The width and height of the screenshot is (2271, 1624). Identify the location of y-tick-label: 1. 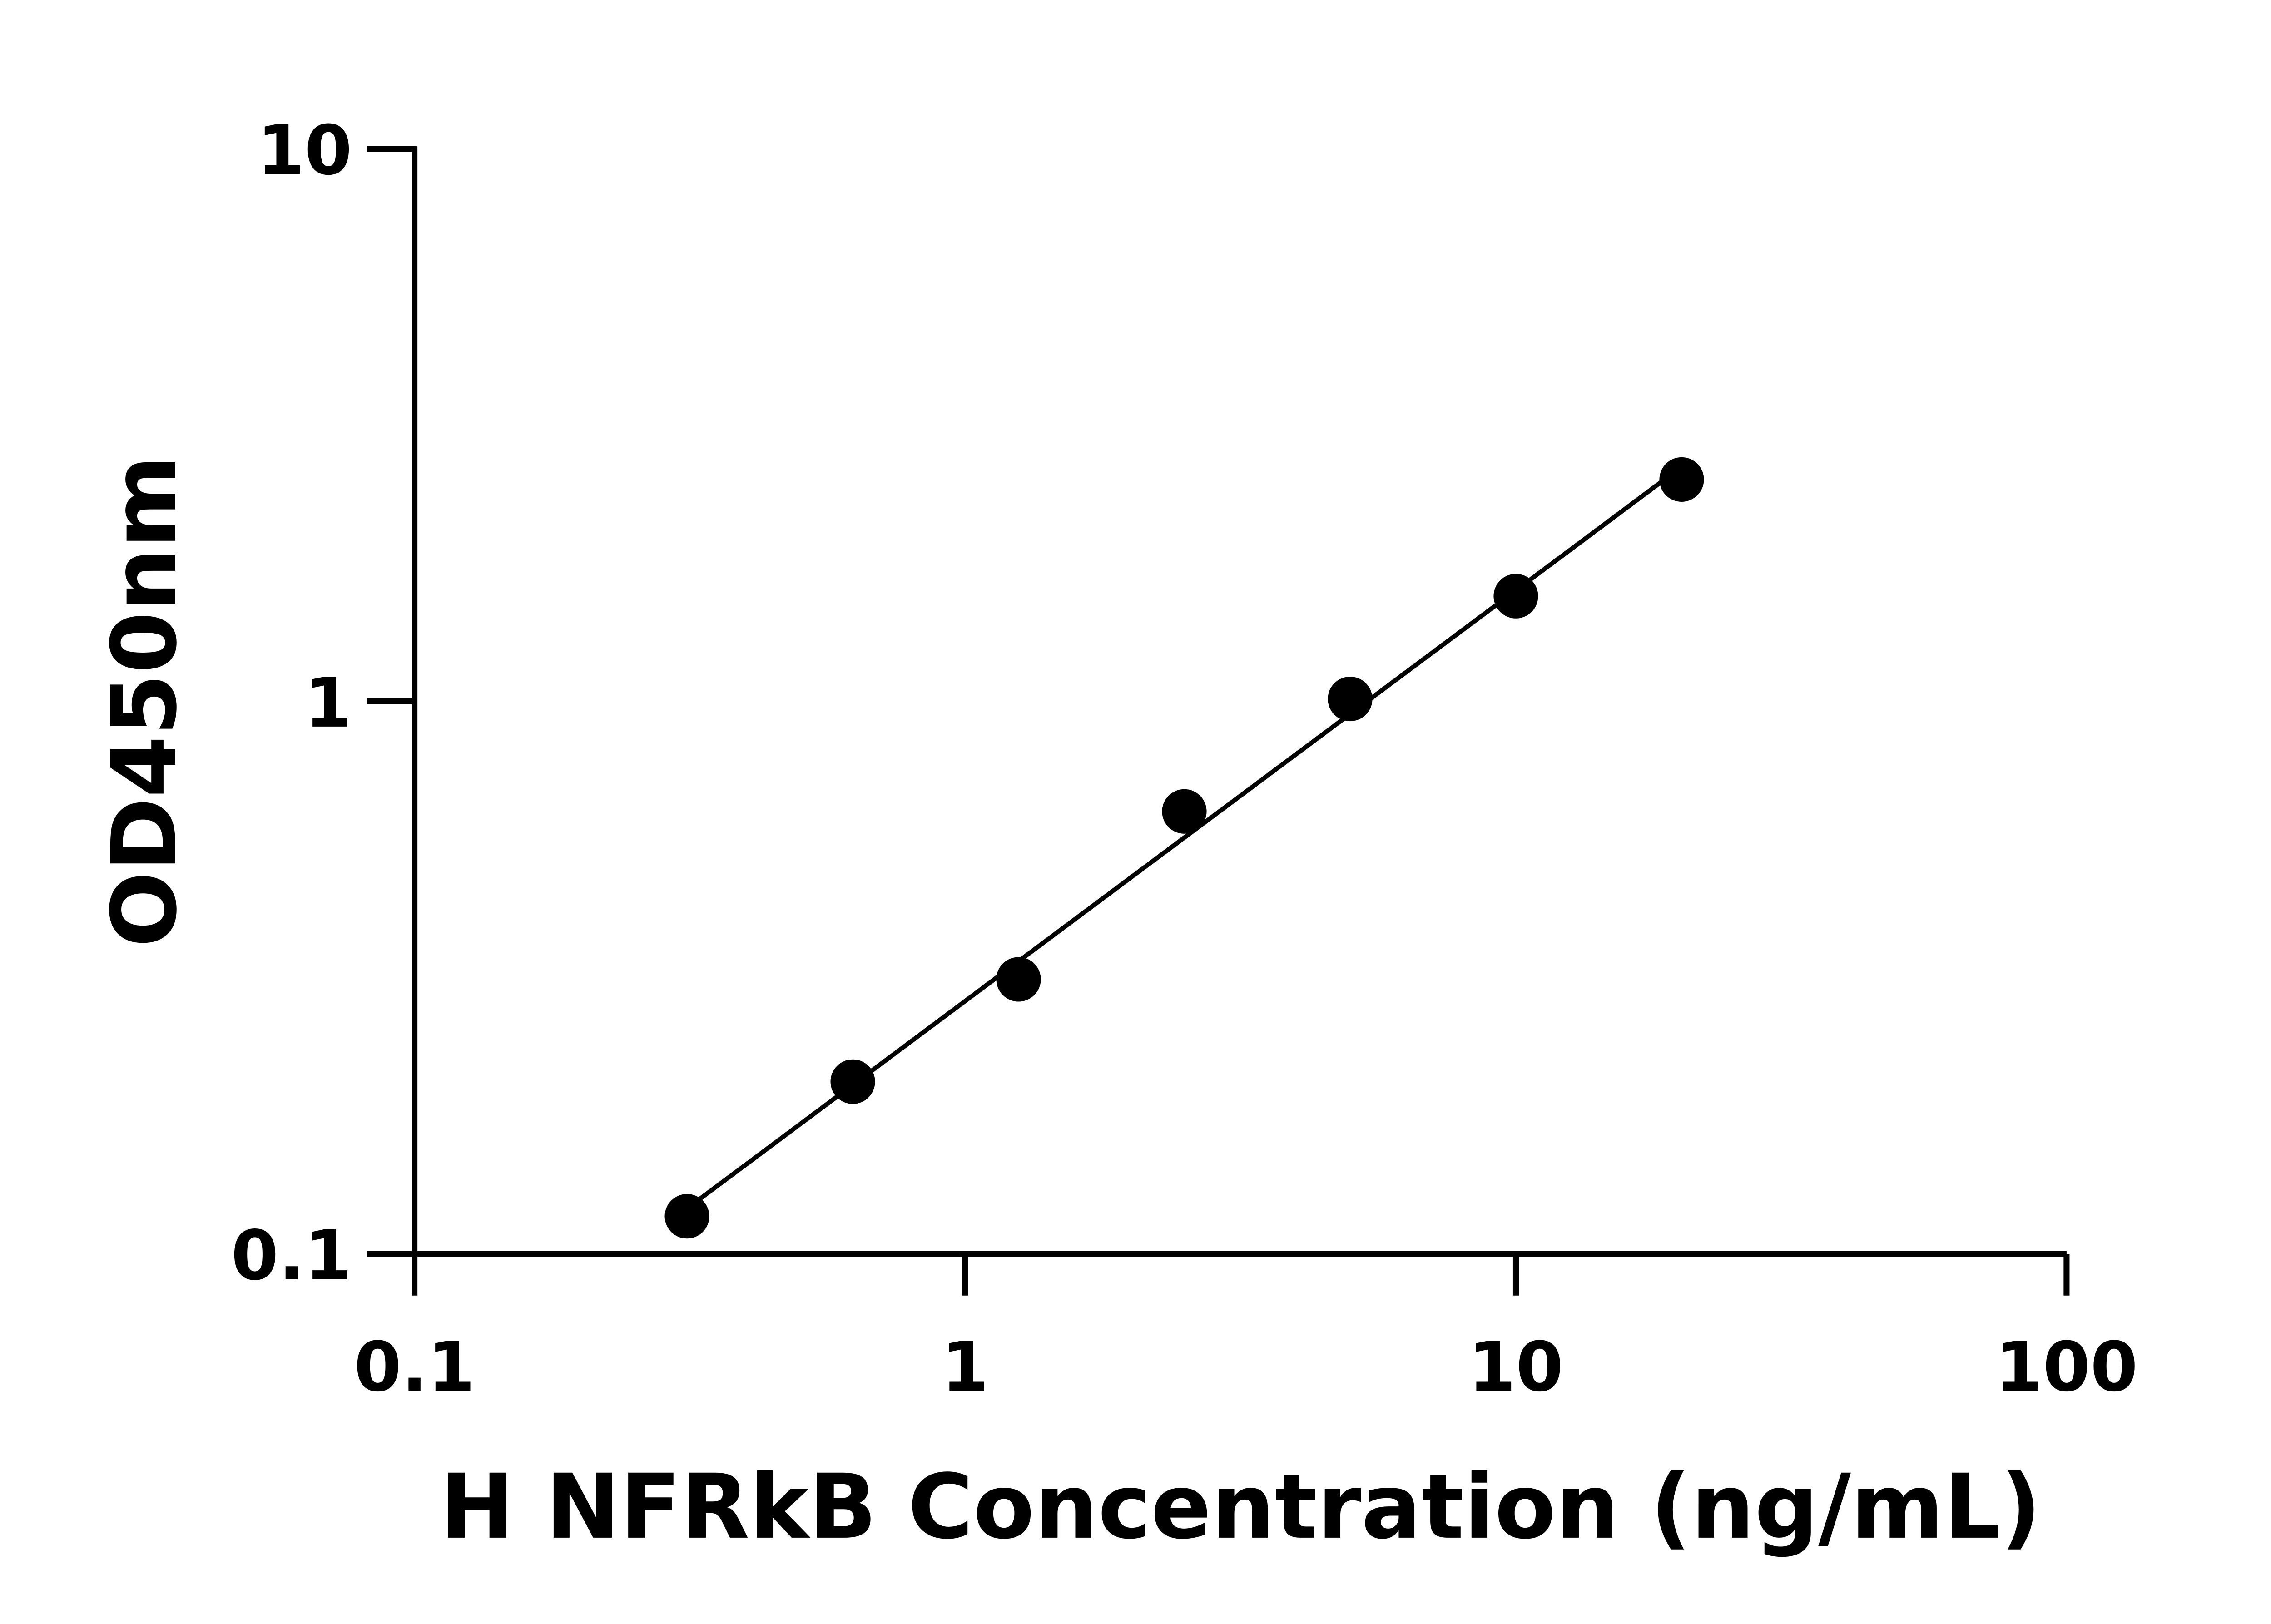
(328, 703).